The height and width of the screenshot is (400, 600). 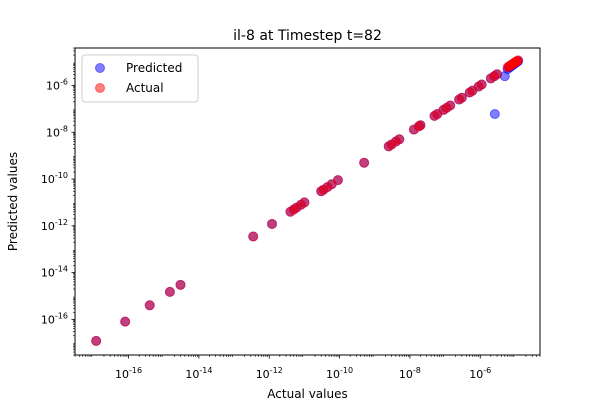 What do you see at coordinates (198, 373) in the screenshot?
I see `x-tick-label: 10⁻¹⁴` at bounding box center [198, 373].